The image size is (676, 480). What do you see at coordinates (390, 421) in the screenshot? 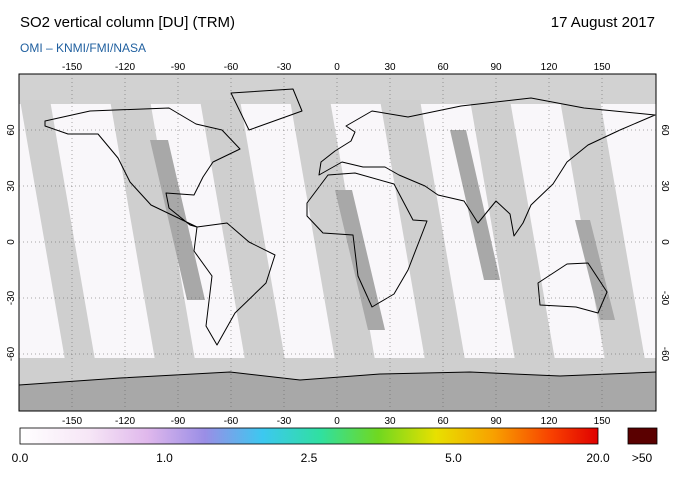
I see `lon-tick-label-bottom: 30` at bounding box center [390, 421].